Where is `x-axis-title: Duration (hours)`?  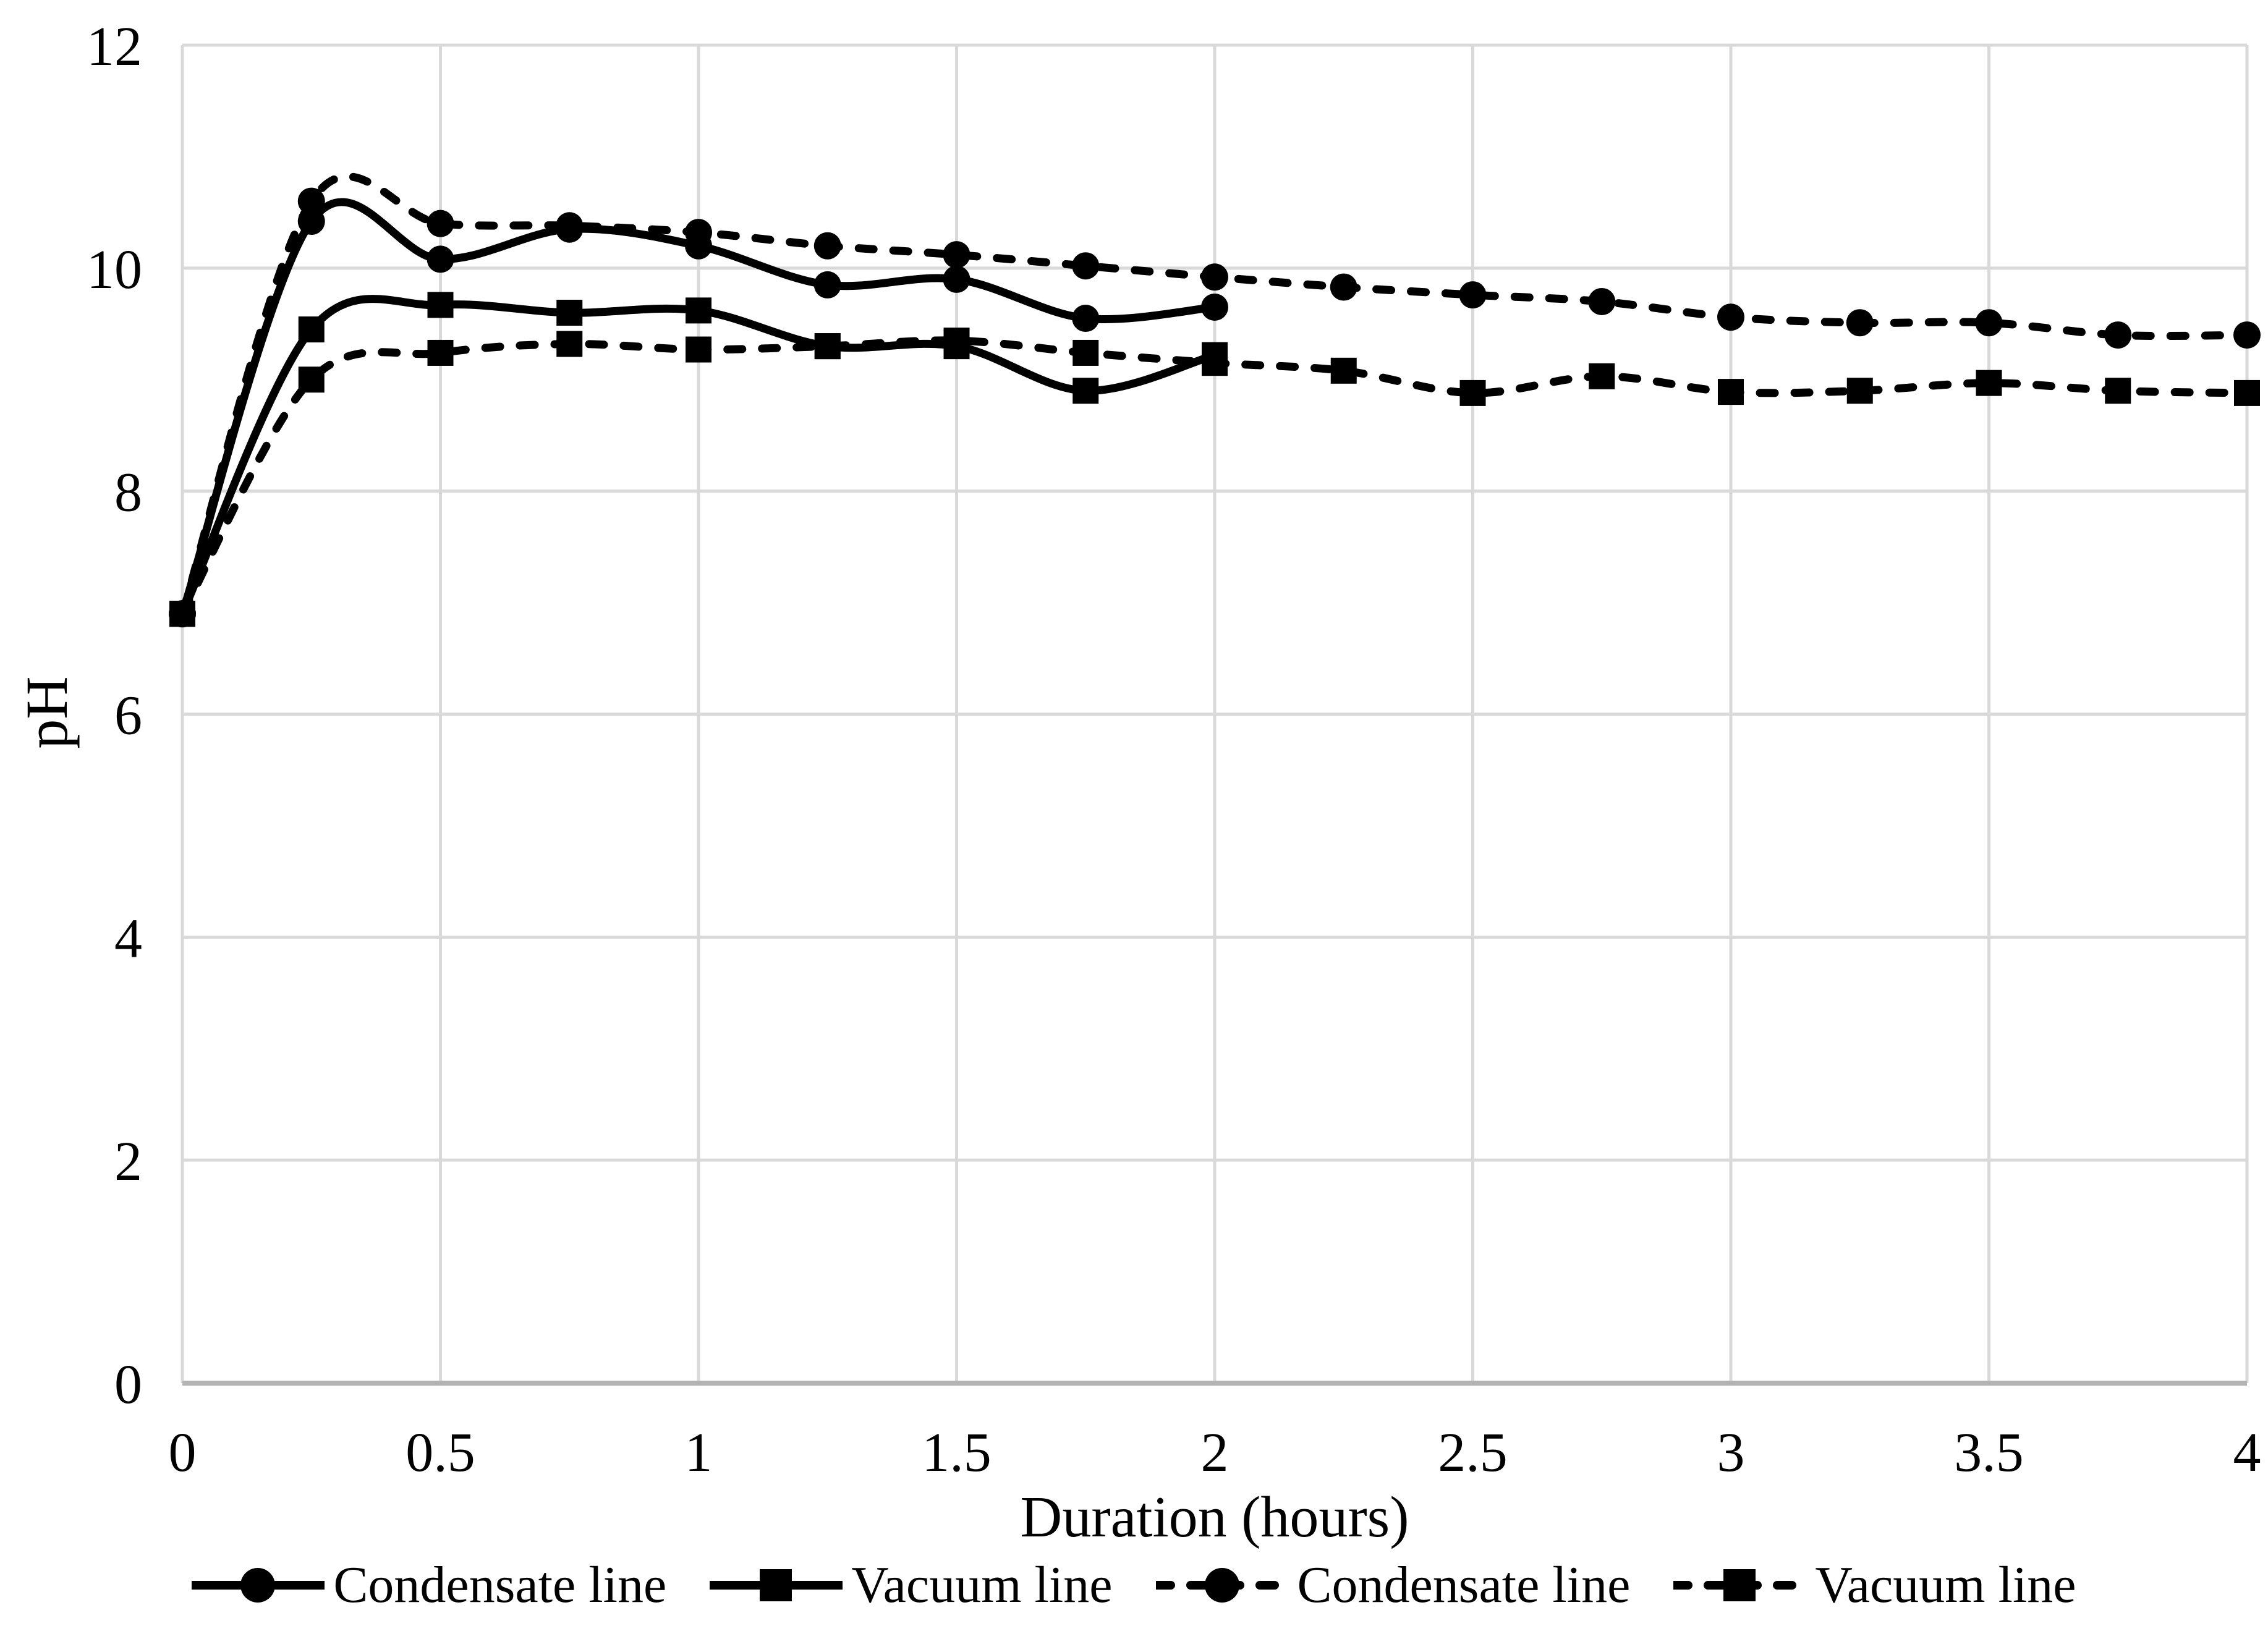
x-axis-title: Duration (hours) is located at coordinates (1214, 1517).